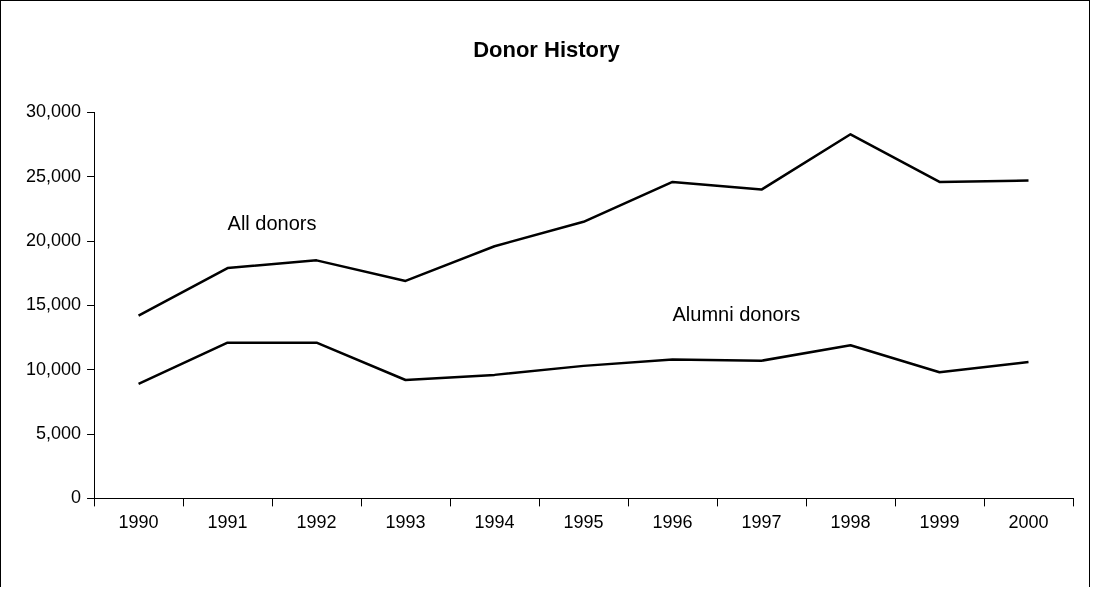  Describe the element at coordinates (272, 222) in the screenshot. I see `series-label: All donors` at that location.